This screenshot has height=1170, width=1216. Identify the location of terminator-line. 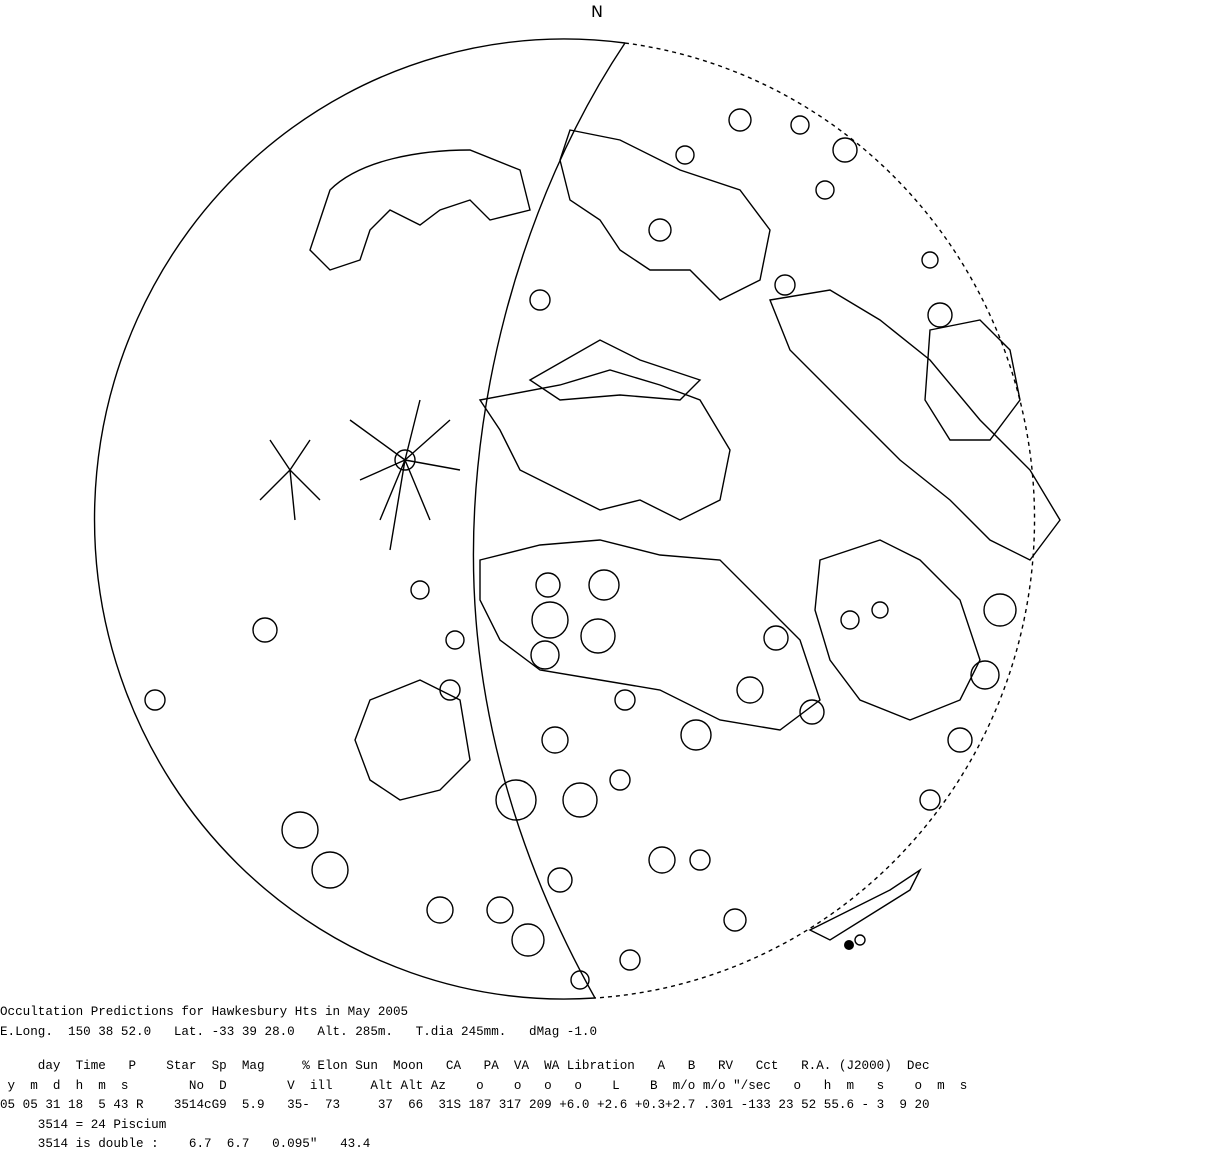
(549, 520).